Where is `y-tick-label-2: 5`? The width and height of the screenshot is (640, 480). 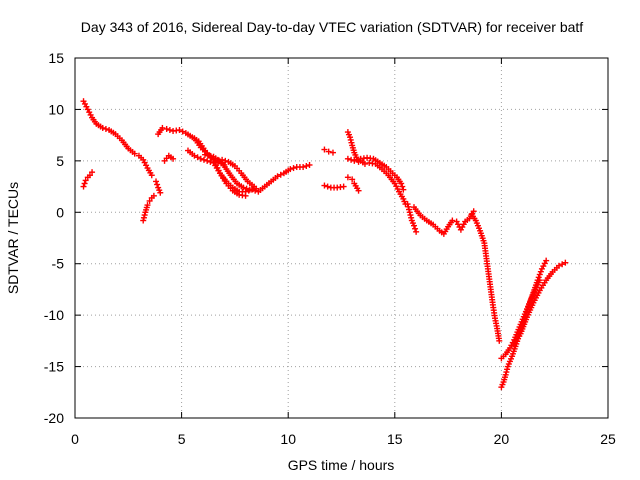 y-tick-label-2: 5 is located at coordinates (60, 161).